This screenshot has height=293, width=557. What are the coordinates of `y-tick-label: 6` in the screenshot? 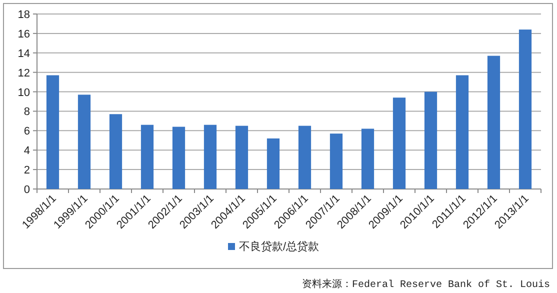 It's located at (27, 132).